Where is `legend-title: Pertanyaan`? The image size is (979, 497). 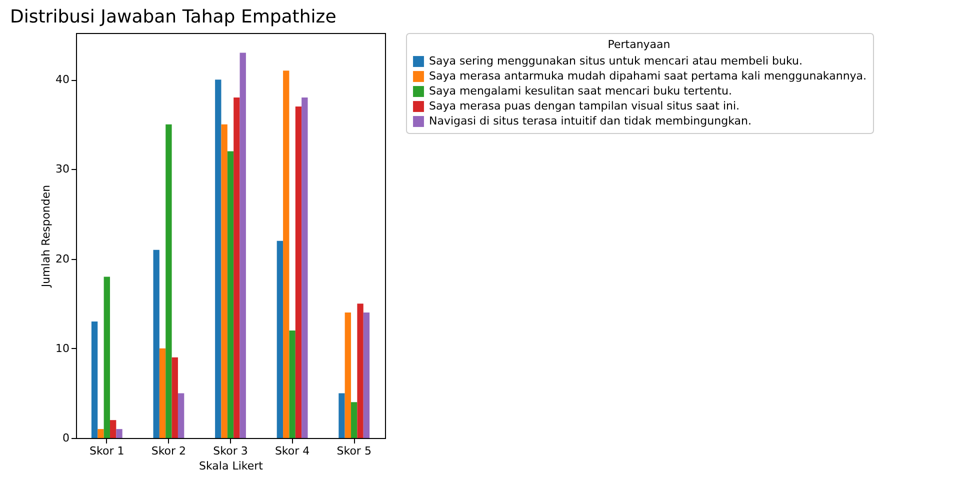 legend-title: Pertanyaan is located at coordinates (639, 44).